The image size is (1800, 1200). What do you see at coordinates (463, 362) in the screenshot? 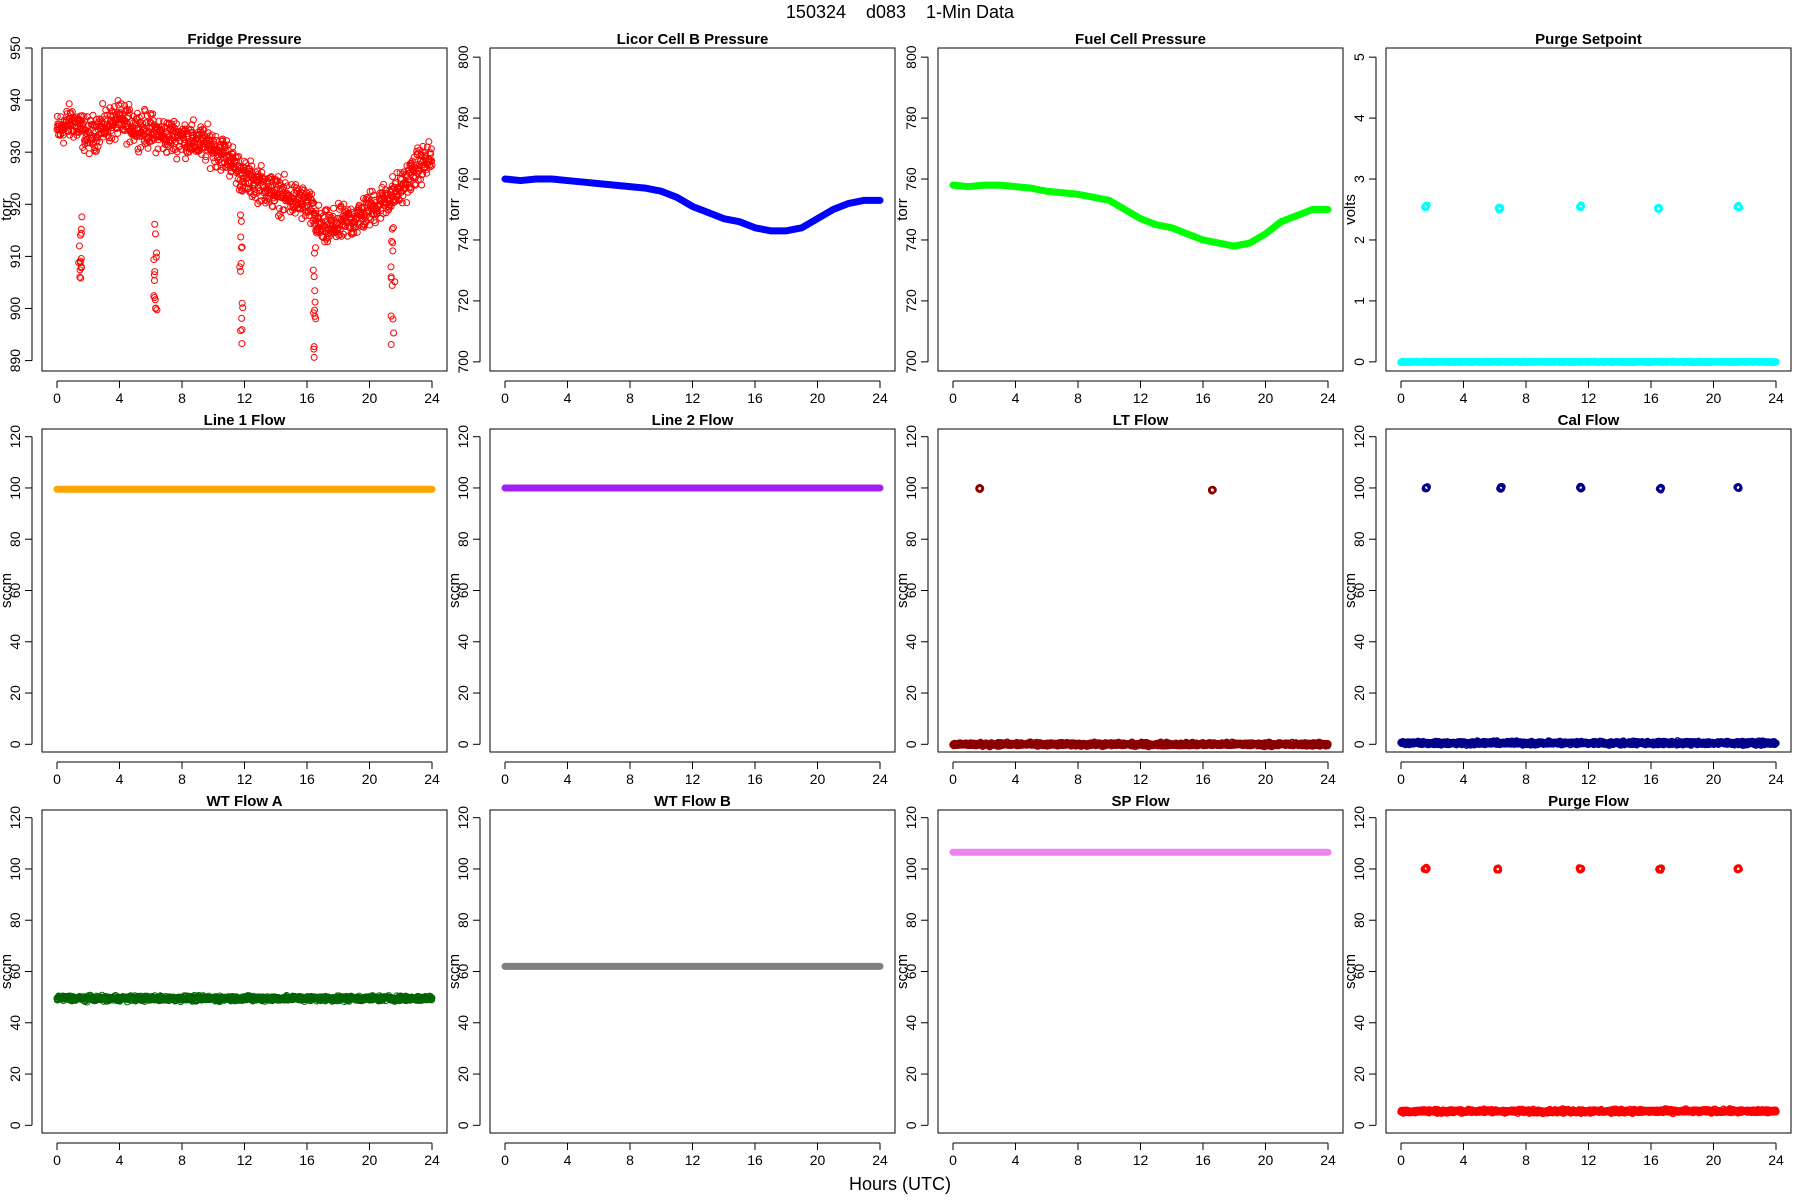
I see `y-tick-label: 700` at bounding box center [463, 362].